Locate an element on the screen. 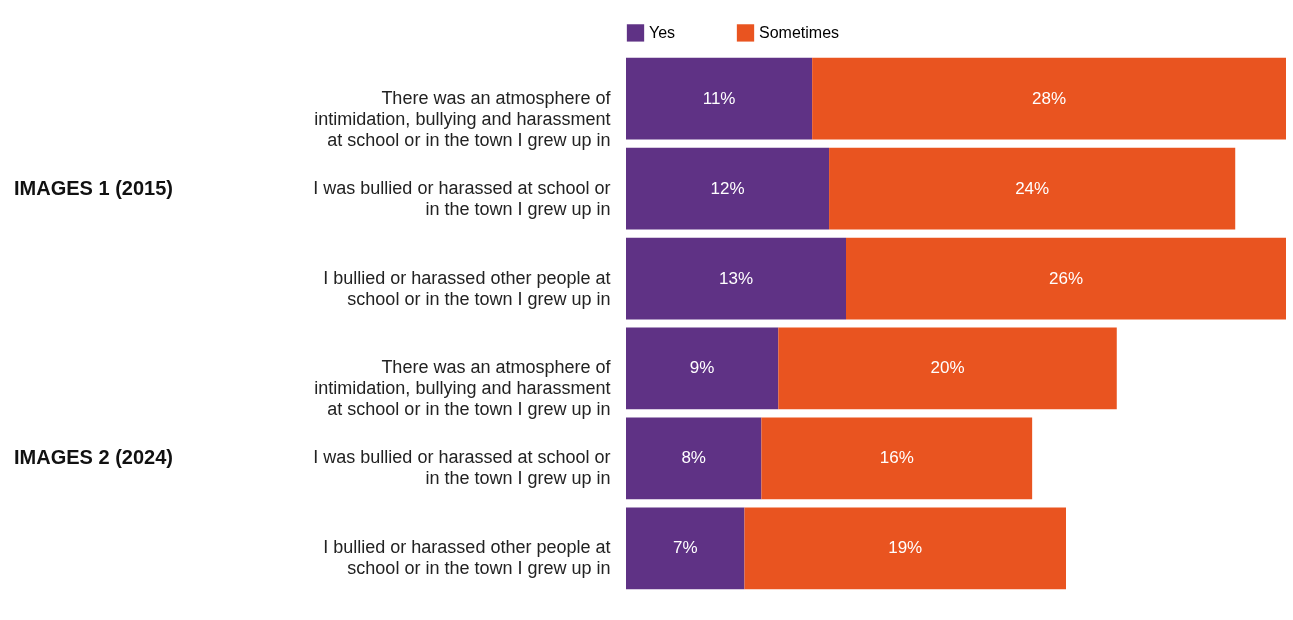  legend-label: Yes is located at coordinates (662, 32).